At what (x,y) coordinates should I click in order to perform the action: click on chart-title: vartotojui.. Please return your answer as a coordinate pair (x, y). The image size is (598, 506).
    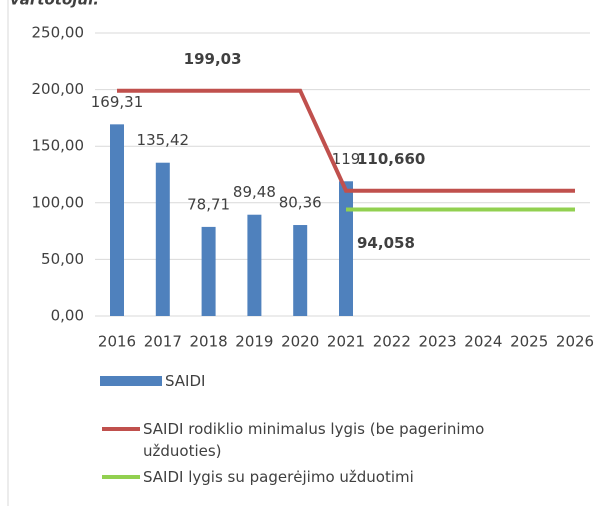
    Looking at the image, I should click on (54, 4).